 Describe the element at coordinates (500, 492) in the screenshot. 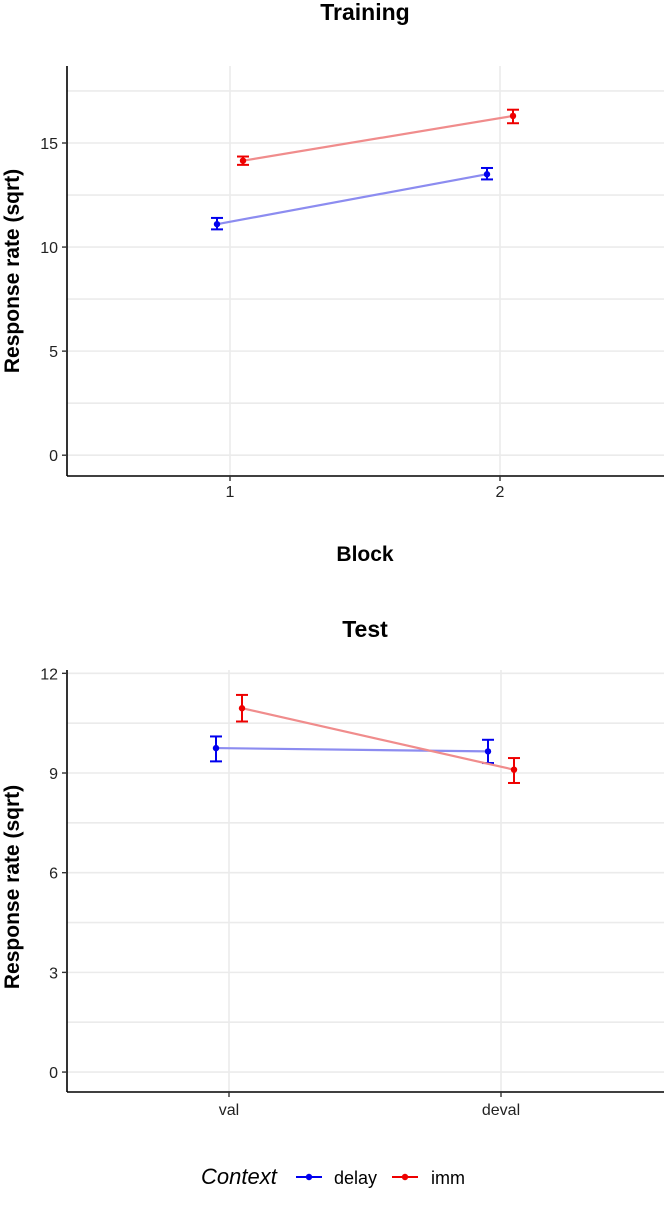

I see `training-x-tick-label: 2` at that location.